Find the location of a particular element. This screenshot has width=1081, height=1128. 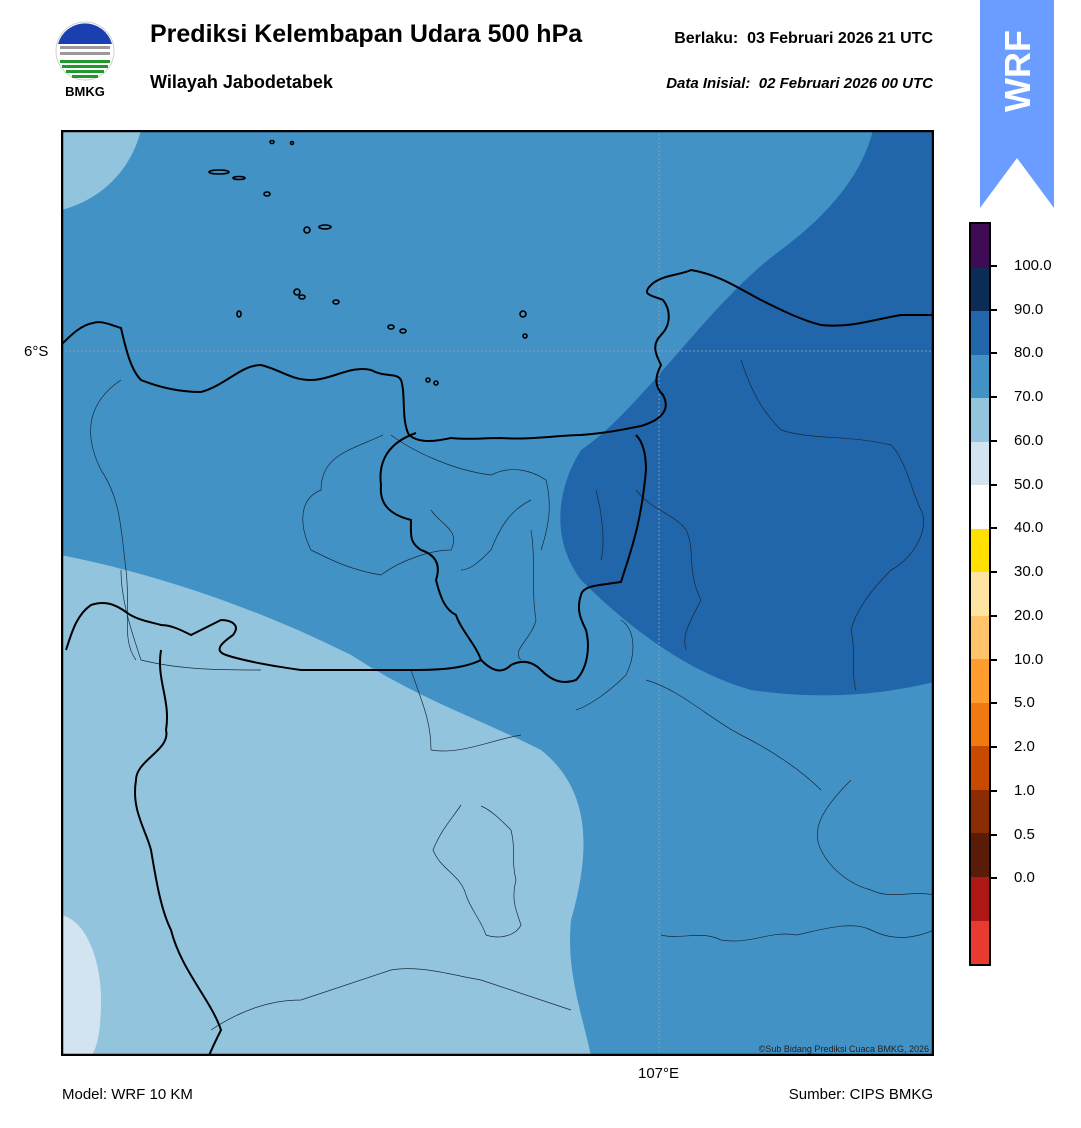

source-label: Sumber: CIPS BMKG is located at coordinates (860, 1094).